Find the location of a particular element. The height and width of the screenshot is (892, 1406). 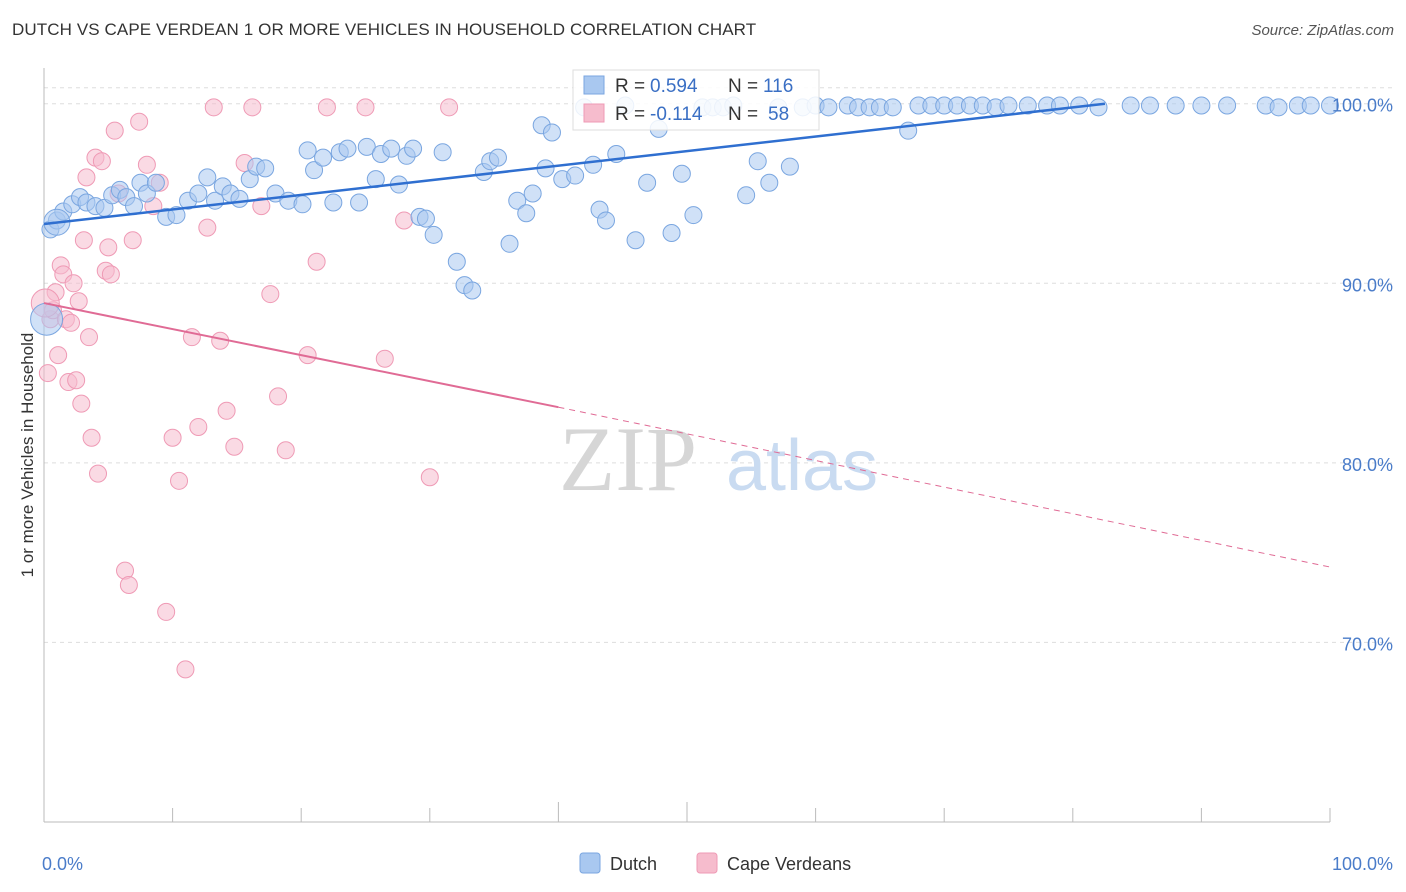

legend-dutch-swatch is located at coordinates (590, 863).